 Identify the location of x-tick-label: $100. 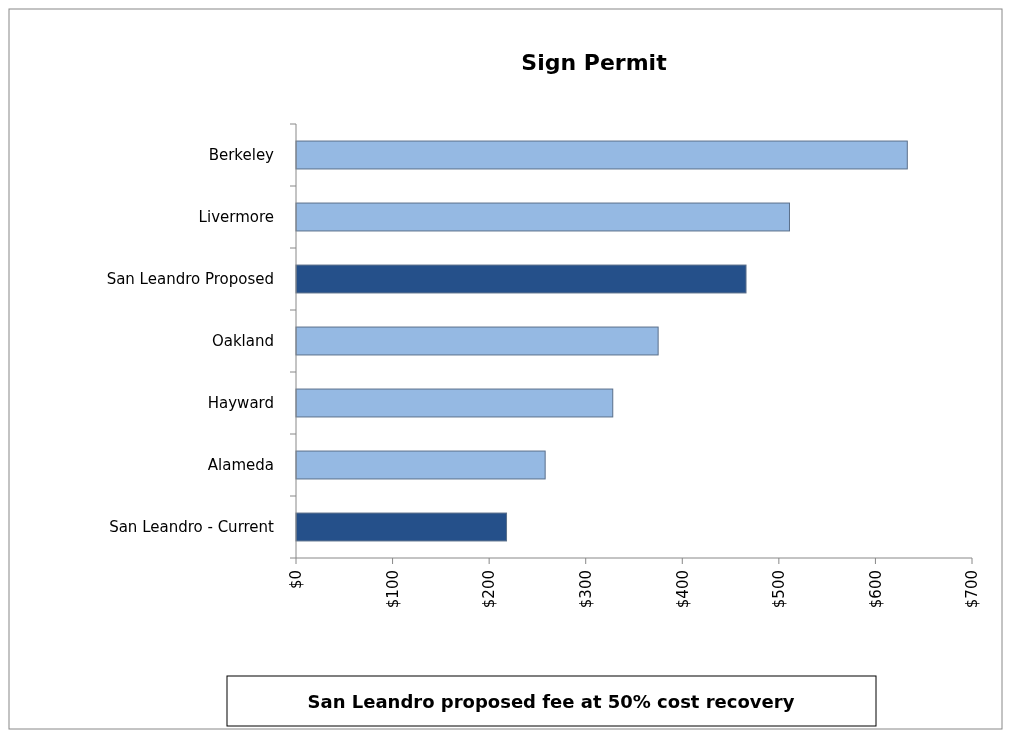
(392, 589).